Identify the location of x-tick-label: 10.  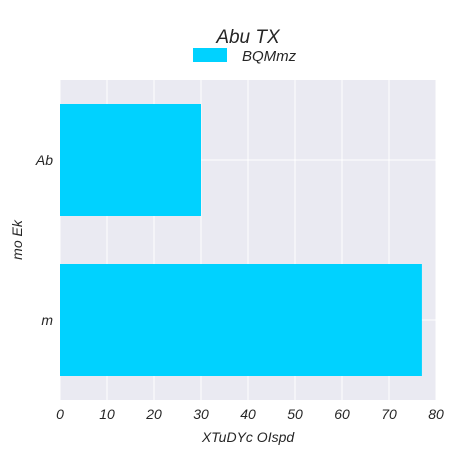
(107, 414).